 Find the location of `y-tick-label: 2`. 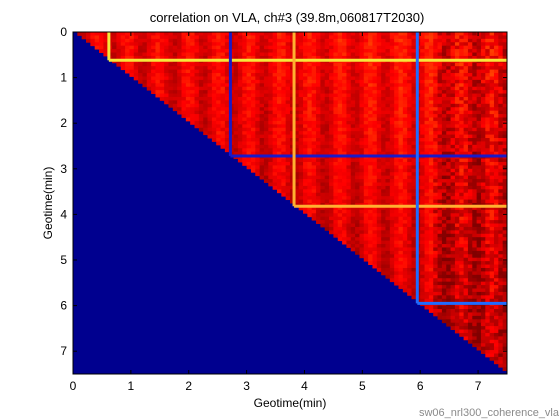

y-tick-label: 2 is located at coordinates (63, 123).